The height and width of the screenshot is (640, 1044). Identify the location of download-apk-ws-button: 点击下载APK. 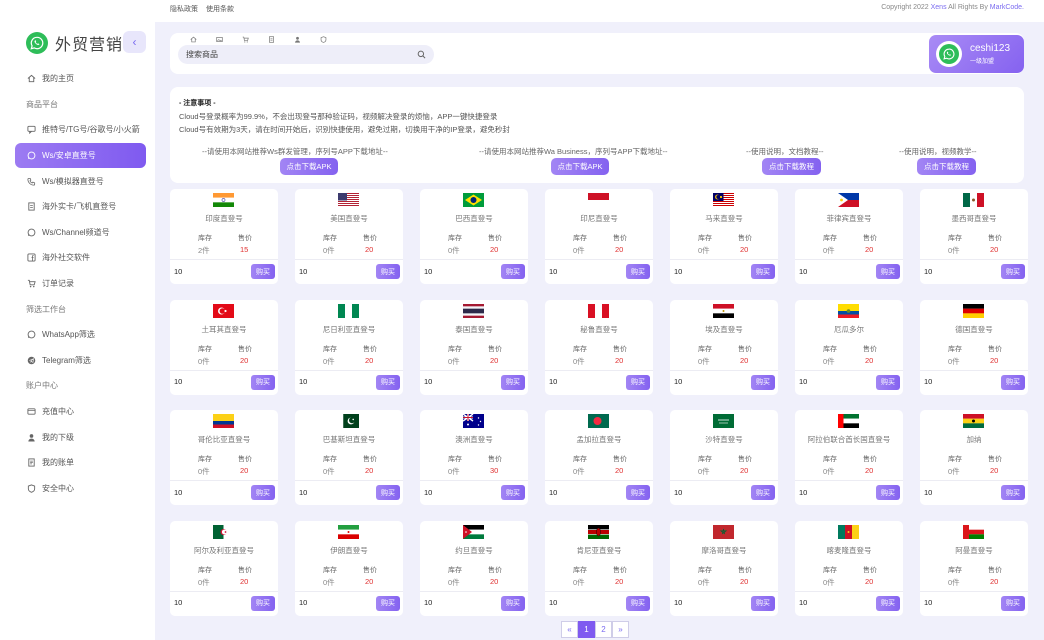
(309, 166).